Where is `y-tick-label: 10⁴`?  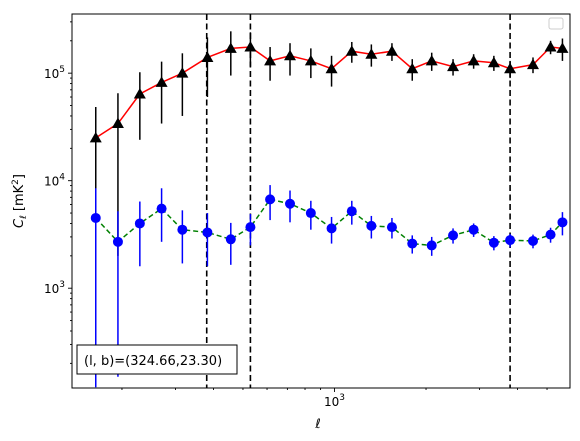
y-tick-label: 10⁴ is located at coordinates (54, 181).